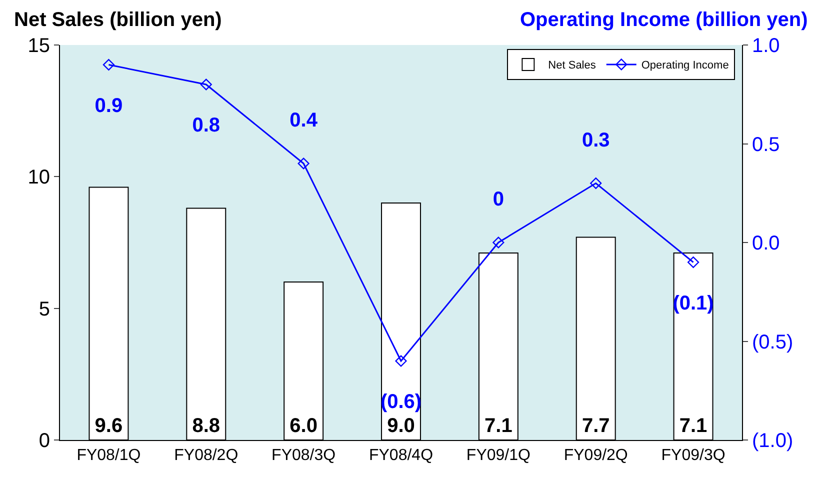 This screenshot has height=480, width=817. Describe the element at coordinates (766, 243) in the screenshot. I see `y2-tick-label: 0.0` at that location.